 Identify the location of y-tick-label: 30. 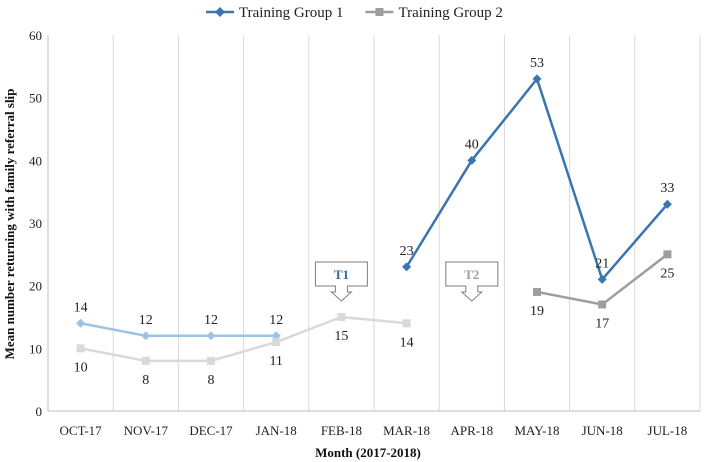
(35, 223).